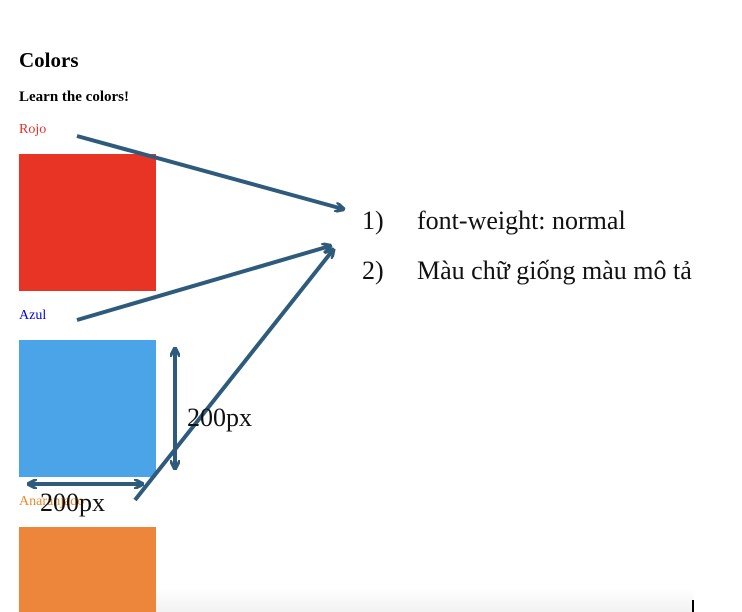  I want to click on page-subtitle: Learn the colors!, so click(74, 97).